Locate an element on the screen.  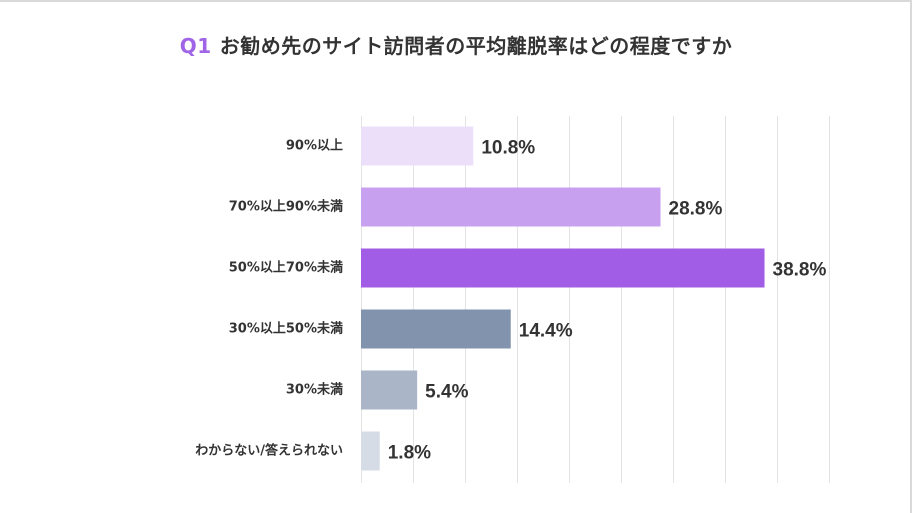
value-label: 28.8% is located at coordinates (696, 209).